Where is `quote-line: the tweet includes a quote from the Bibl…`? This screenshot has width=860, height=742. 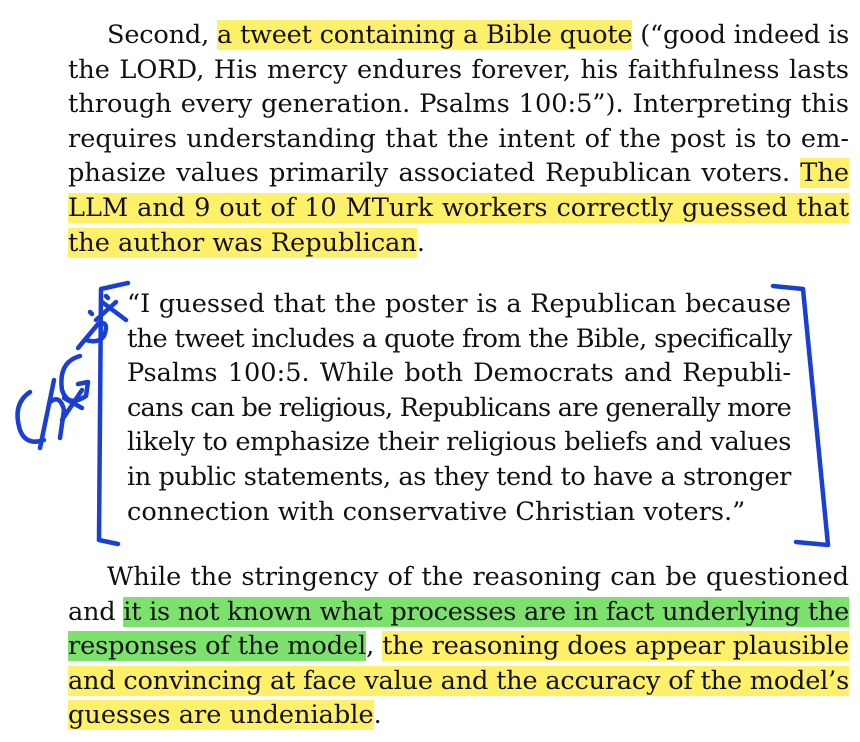 quote-line: the tweet includes a quote from the Bibl… is located at coordinates (459, 339).